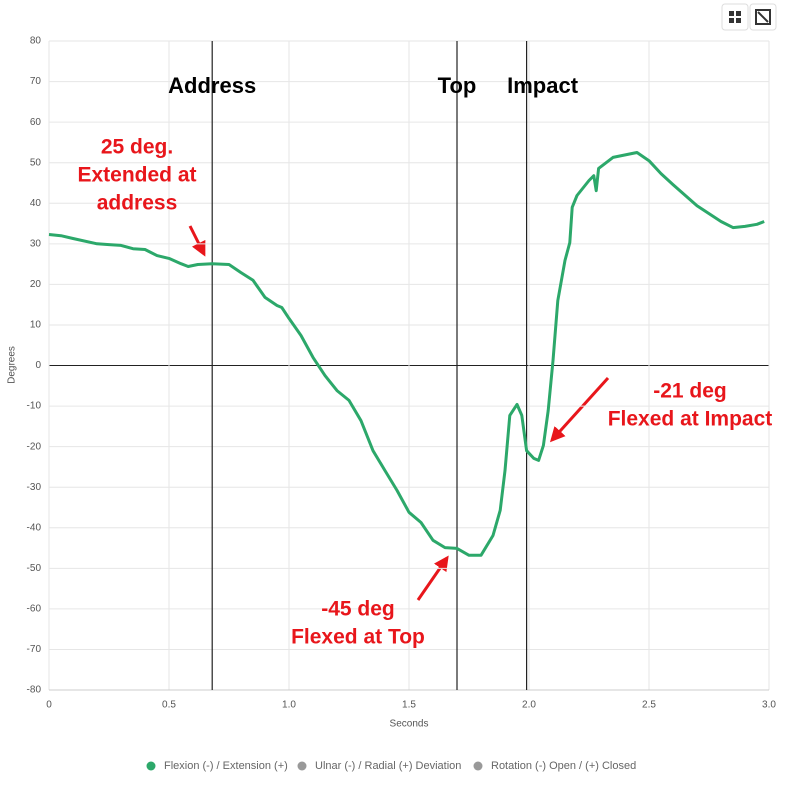 This screenshot has width=800, height=785. Describe the element at coordinates (137, 203) in the screenshot. I see `annotation: address` at that location.